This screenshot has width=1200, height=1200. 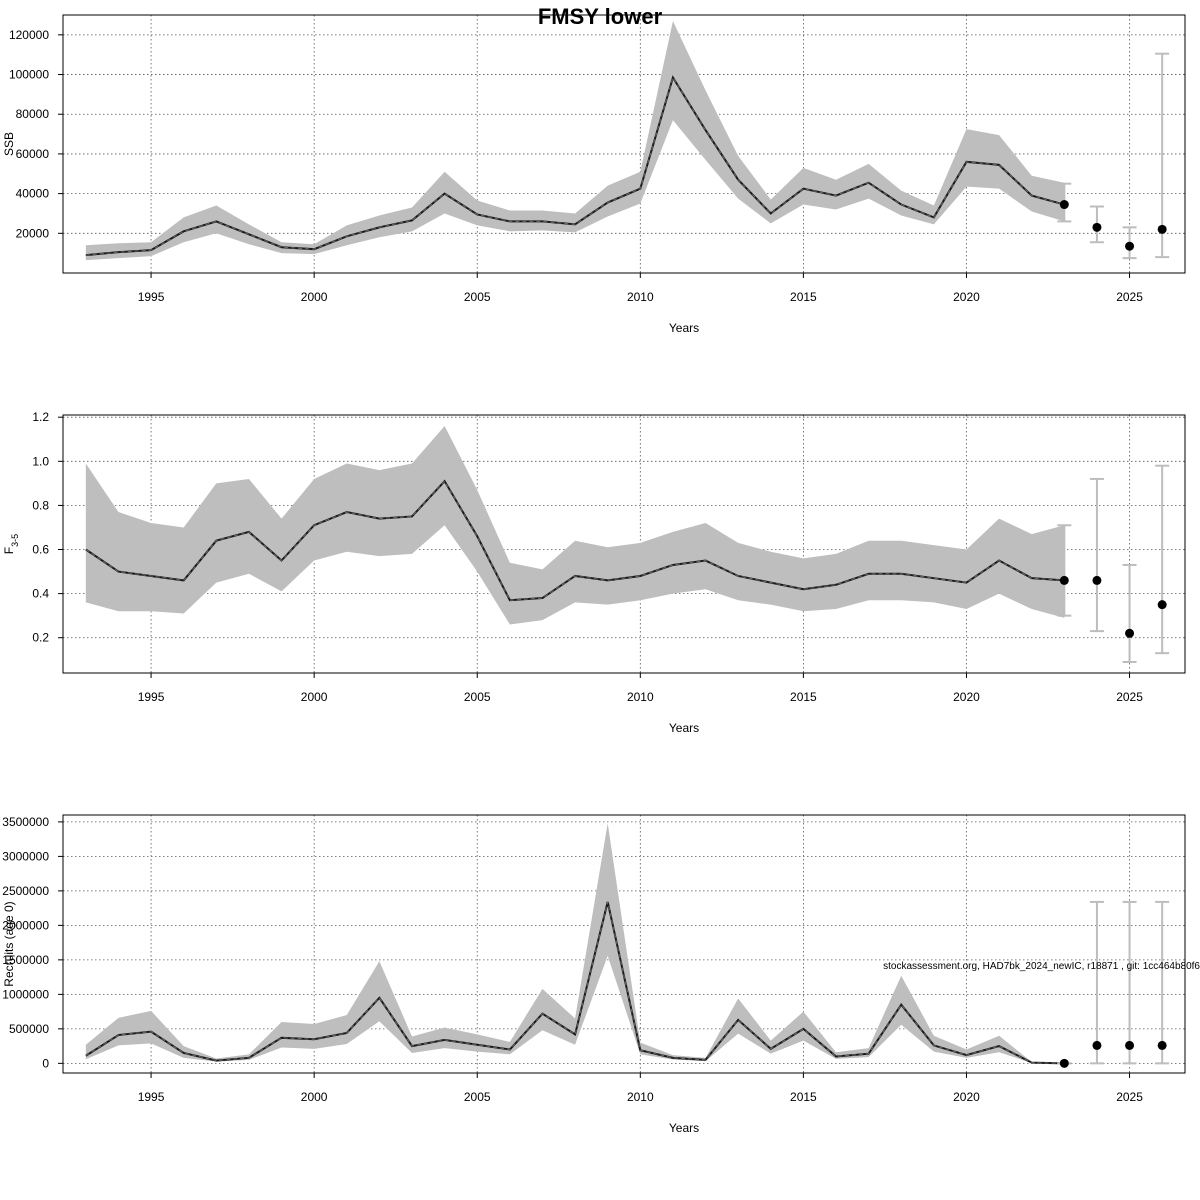 I want to click on fishing-mortality-y-tick-label: 0.6, so click(x=40, y=550).